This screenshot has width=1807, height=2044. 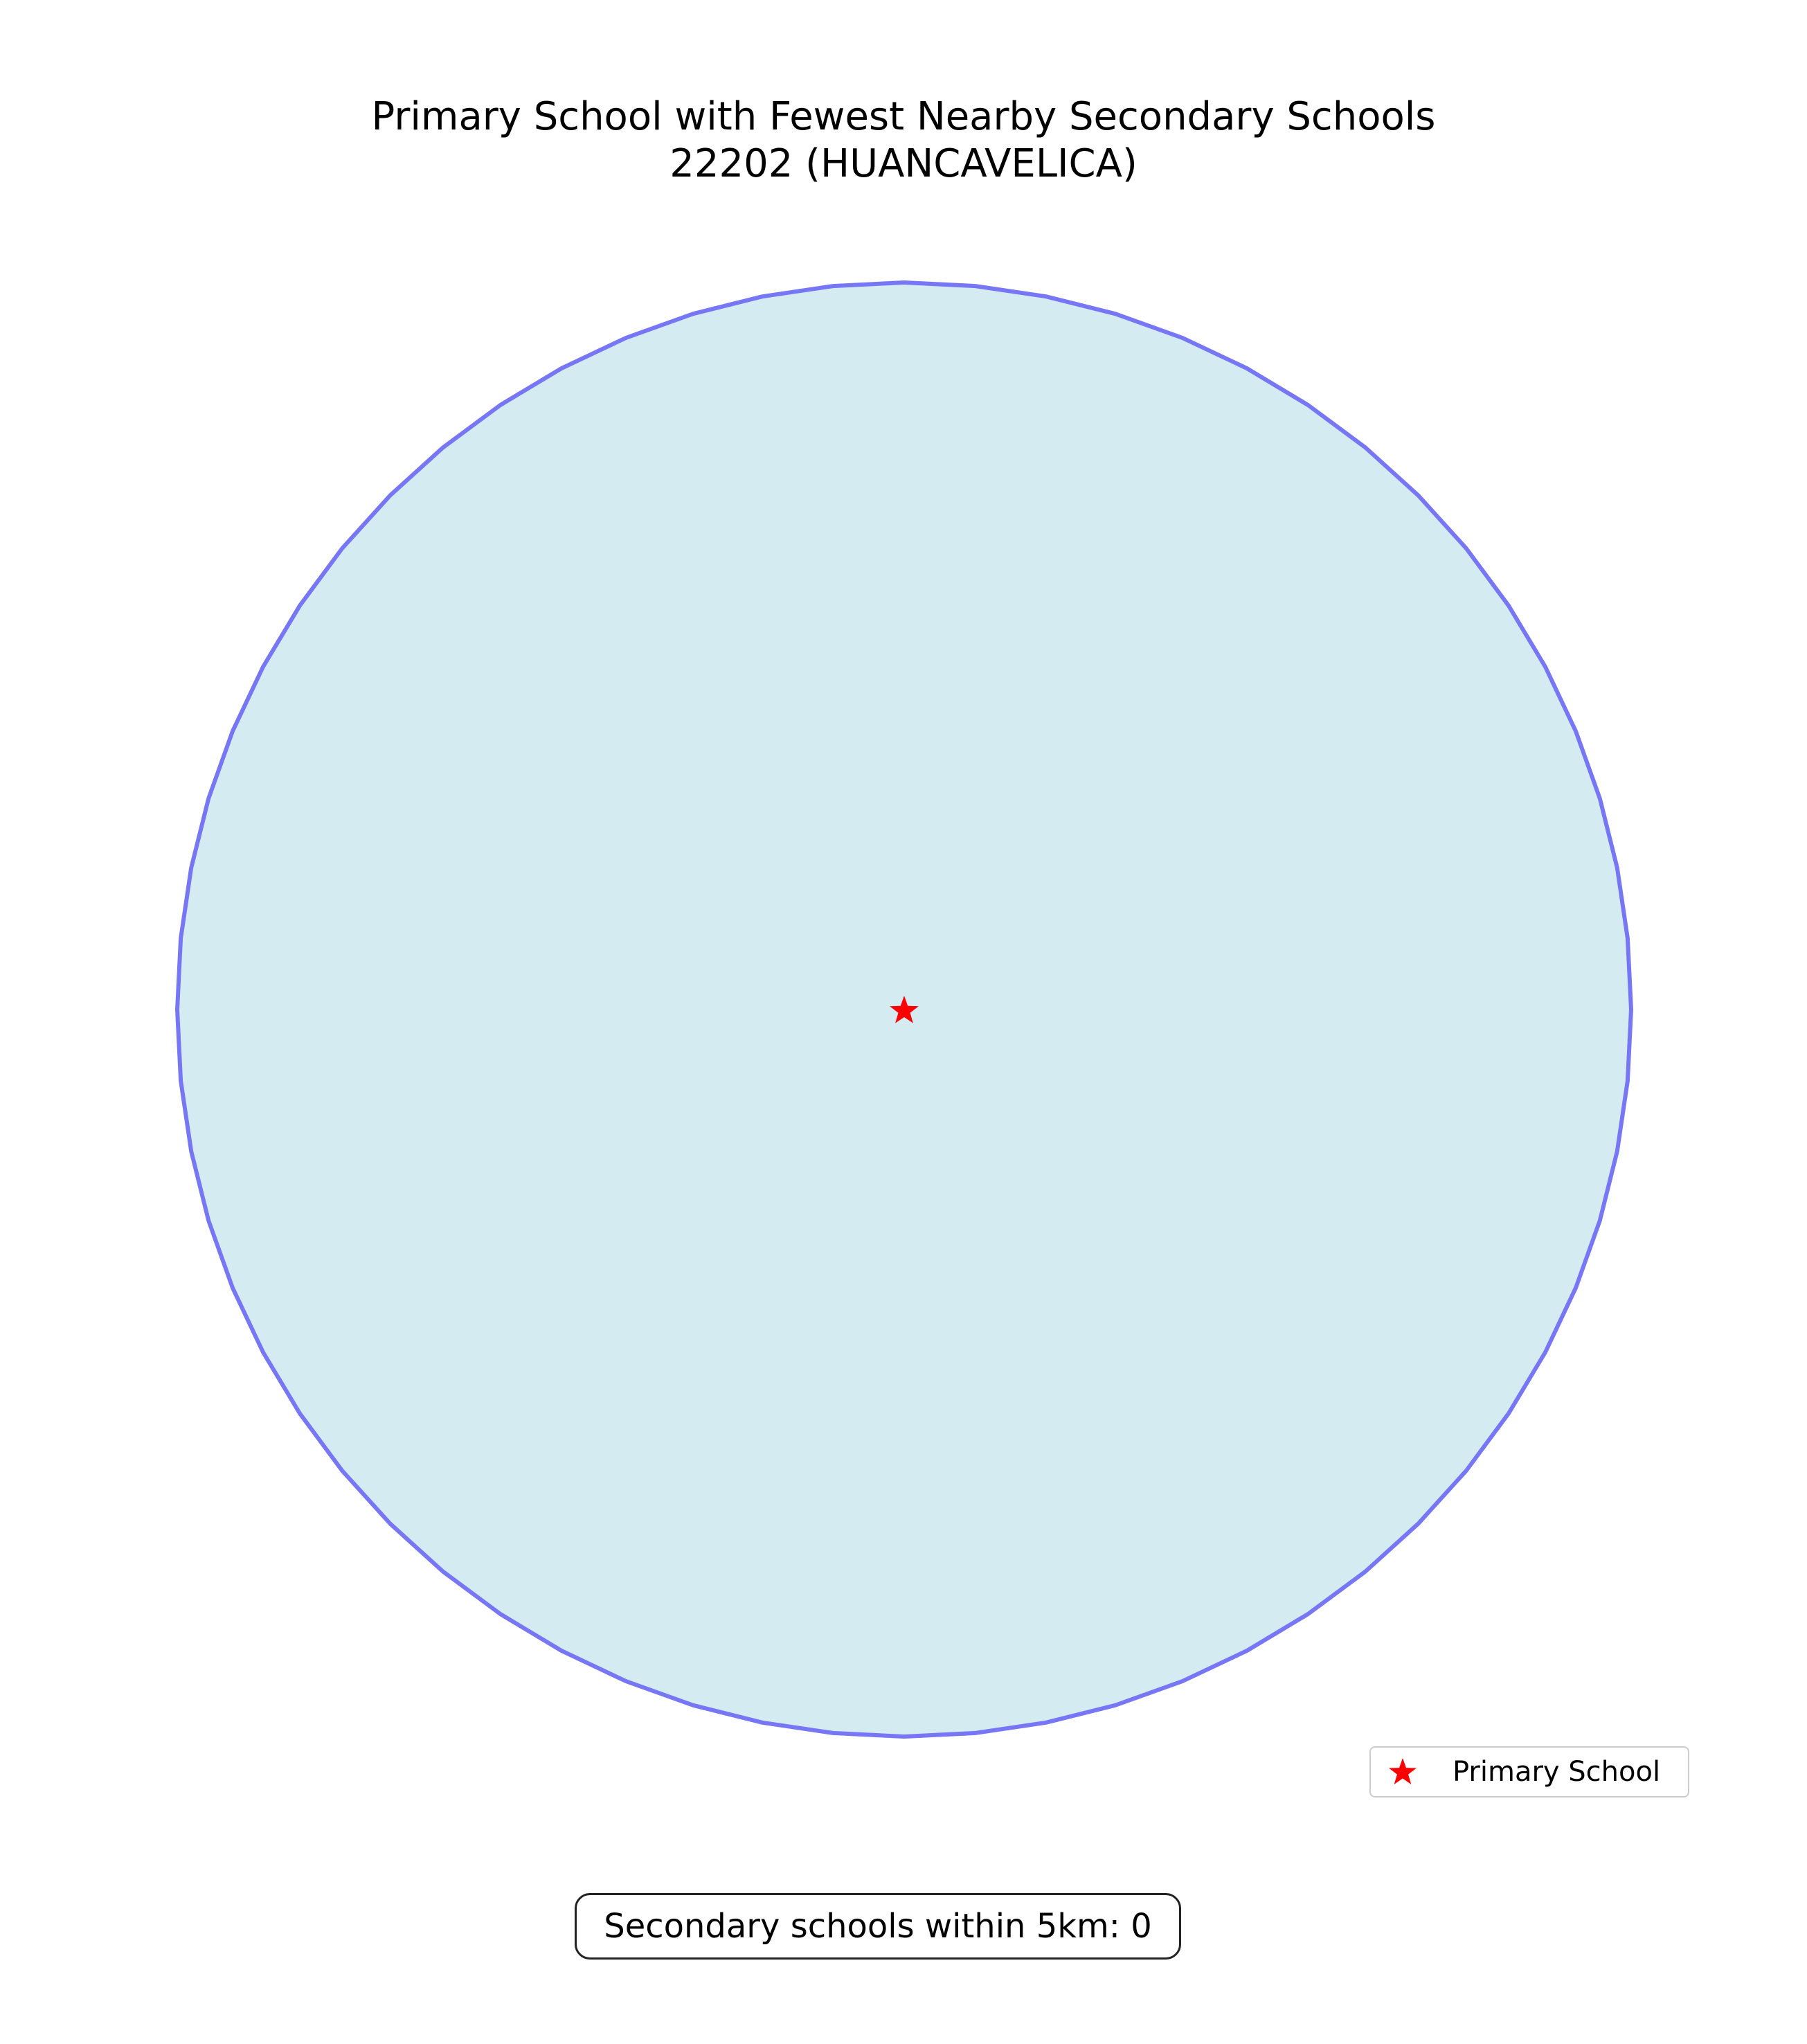 What do you see at coordinates (1402, 1772) in the screenshot?
I see `star-icon` at bounding box center [1402, 1772].